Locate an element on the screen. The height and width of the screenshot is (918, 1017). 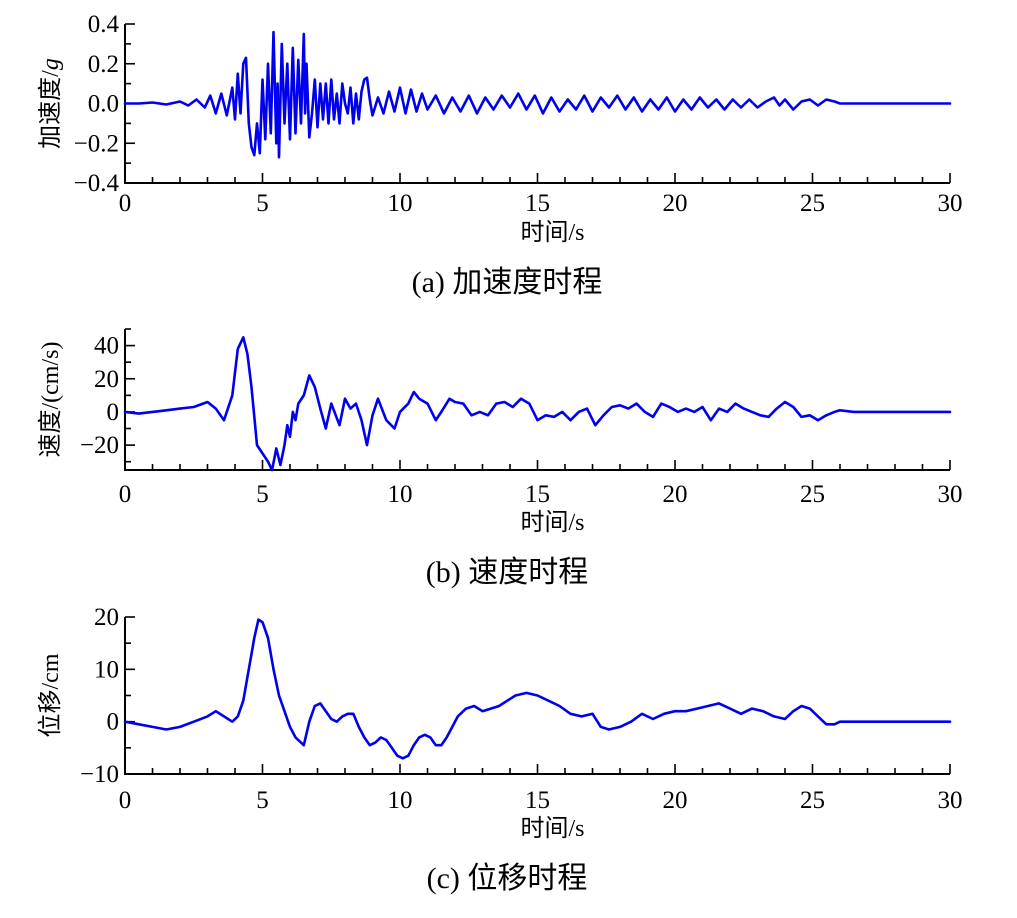
y-tick-label: −10 is located at coordinates (99, 774).